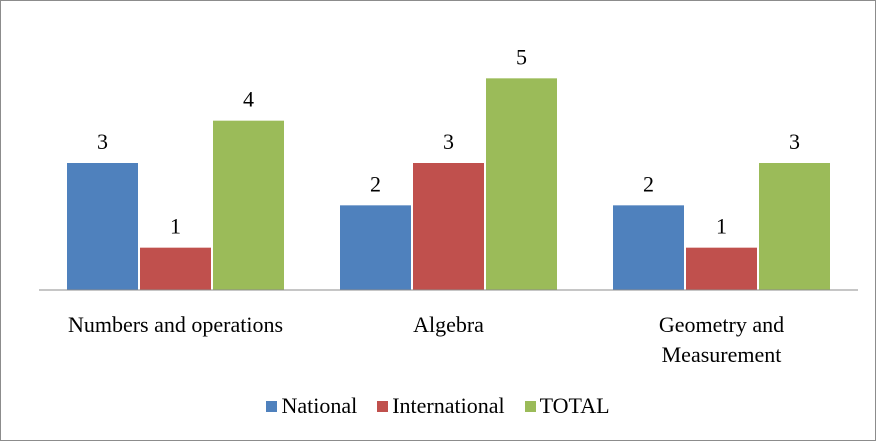 This screenshot has height=441, width=876. What do you see at coordinates (448, 324) in the screenshot?
I see `x-tick-label: Algebra` at bounding box center [448, 324].